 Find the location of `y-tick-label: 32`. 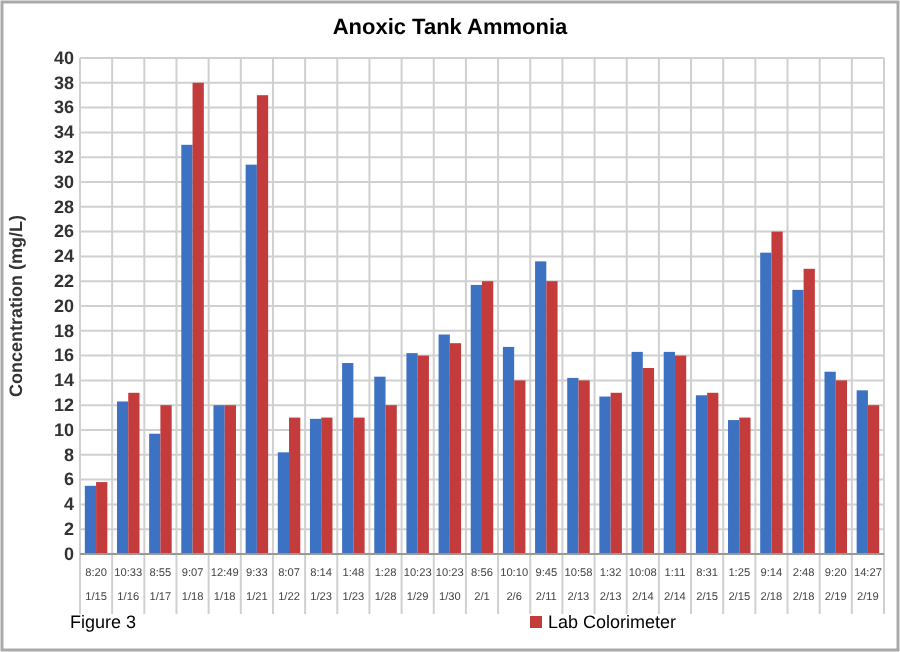

y-tick-label: 32 is located at coordinates (63, 156).